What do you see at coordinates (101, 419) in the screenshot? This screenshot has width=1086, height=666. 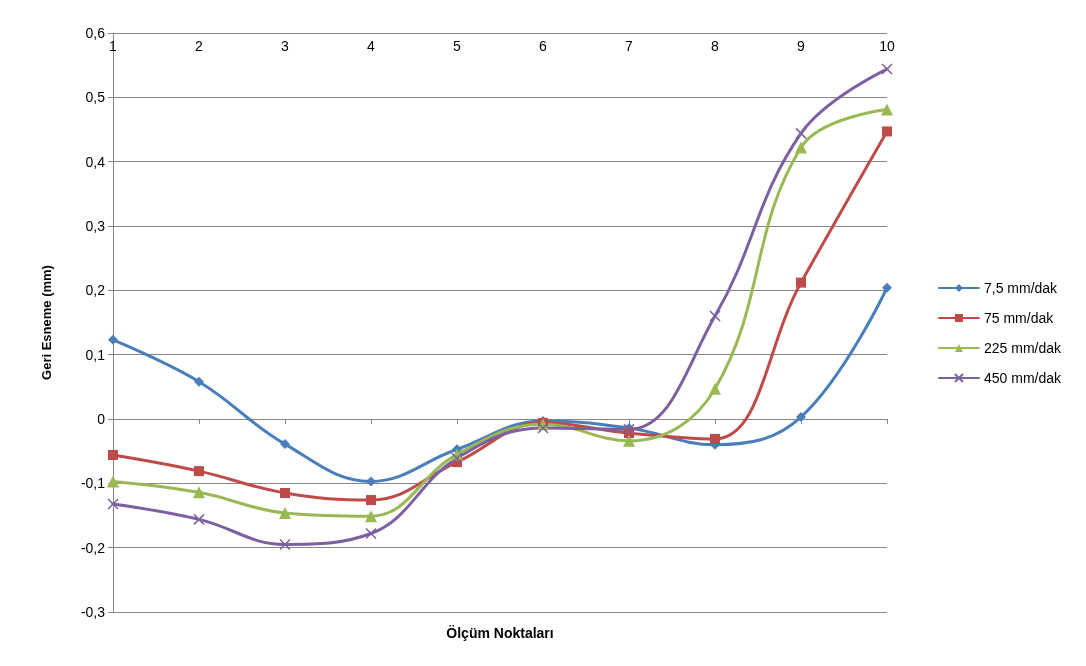 I see `y-tick-label: 0` at bounding box center [101, 419].